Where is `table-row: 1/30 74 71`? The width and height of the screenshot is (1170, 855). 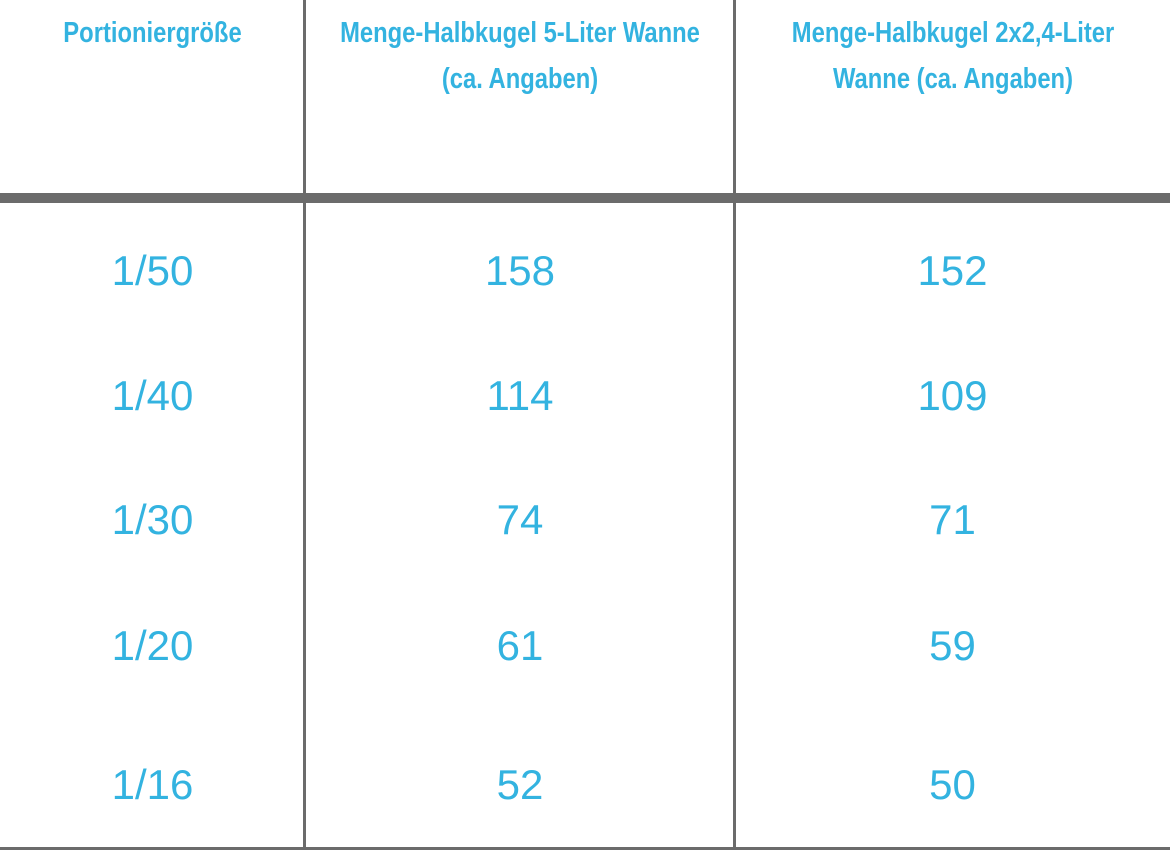
table-row: 1/30 74 71 is located at coordinates (585, 540).